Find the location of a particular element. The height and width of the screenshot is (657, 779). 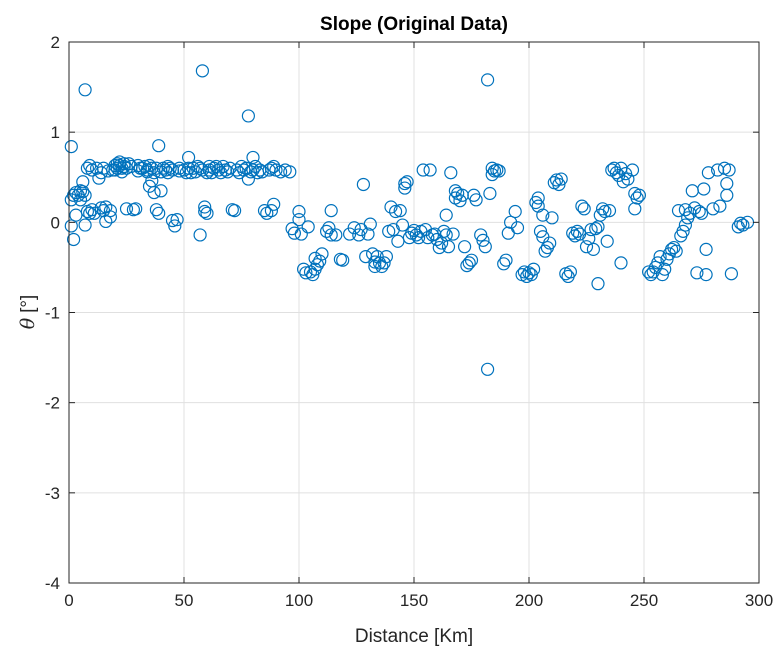

y-tick-label: -1 is located at coordinates (52, 313).